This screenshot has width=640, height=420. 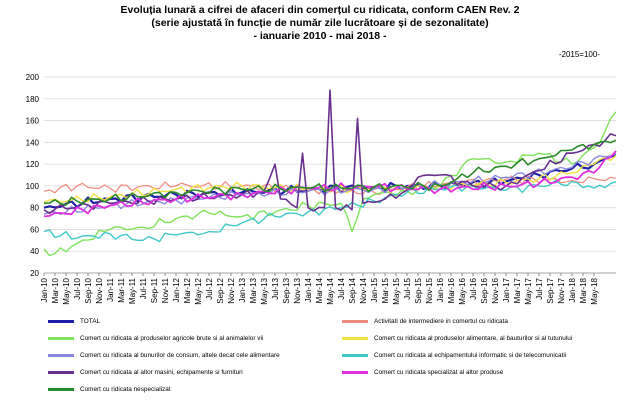 What do you see at coordinates (90, 321) in the screenshot?
I see `legend-label: TOTAL` at bounding box center [90, 321].